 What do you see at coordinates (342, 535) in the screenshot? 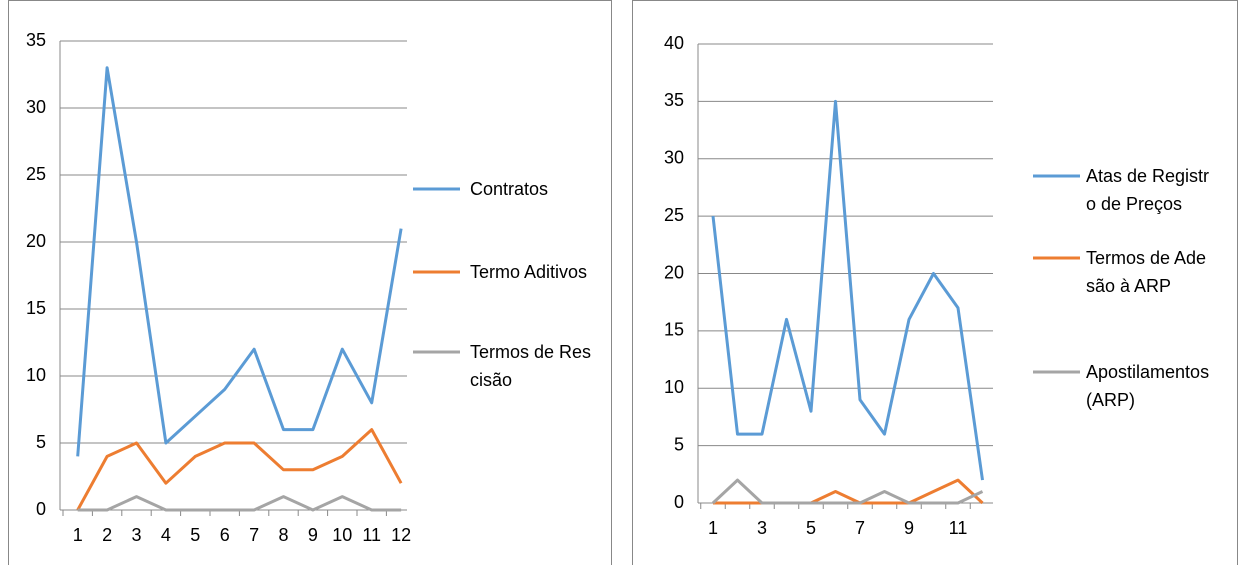
I see `x-tick-label: 10` at bounding box center [342, 535].